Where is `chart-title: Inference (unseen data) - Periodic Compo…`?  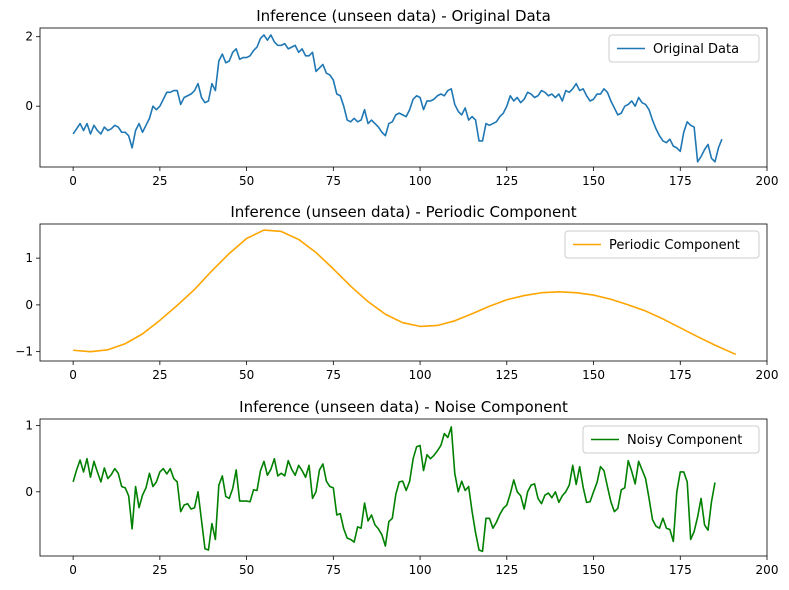 chart-title: Inference (unseen data) - Periodic Compo… is located at coordinates (403, 212).